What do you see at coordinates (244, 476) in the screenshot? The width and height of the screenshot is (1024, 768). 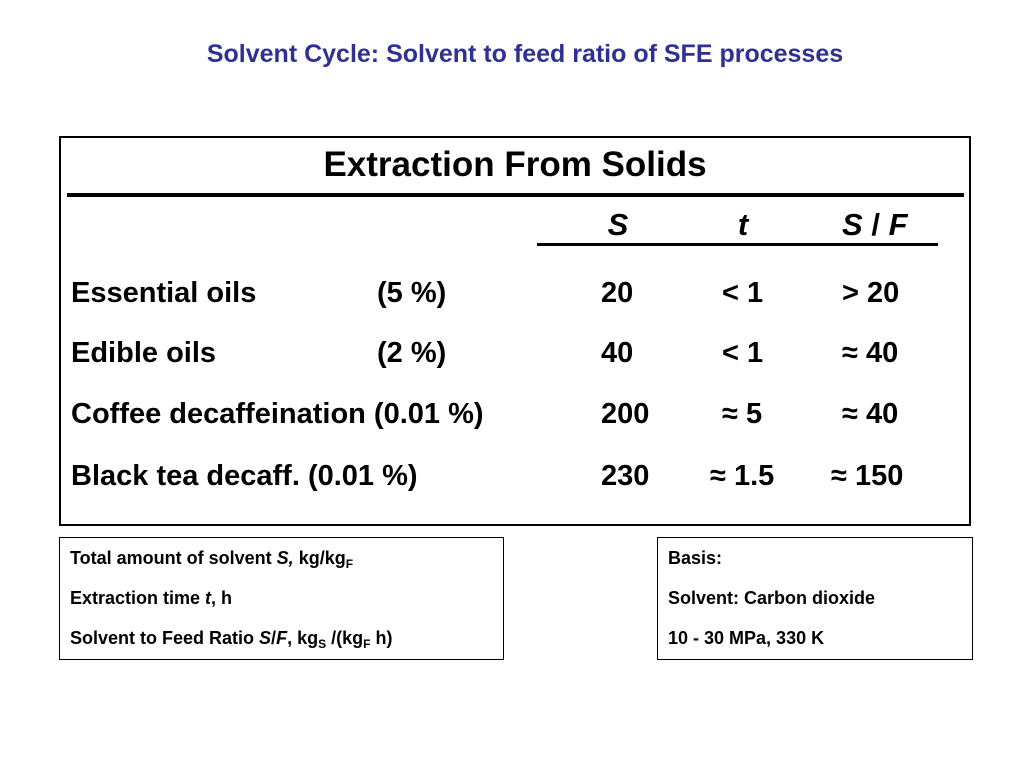 I see `row-name: Black tea decaff. (0.01 %)` at bounding box center [244, 476].